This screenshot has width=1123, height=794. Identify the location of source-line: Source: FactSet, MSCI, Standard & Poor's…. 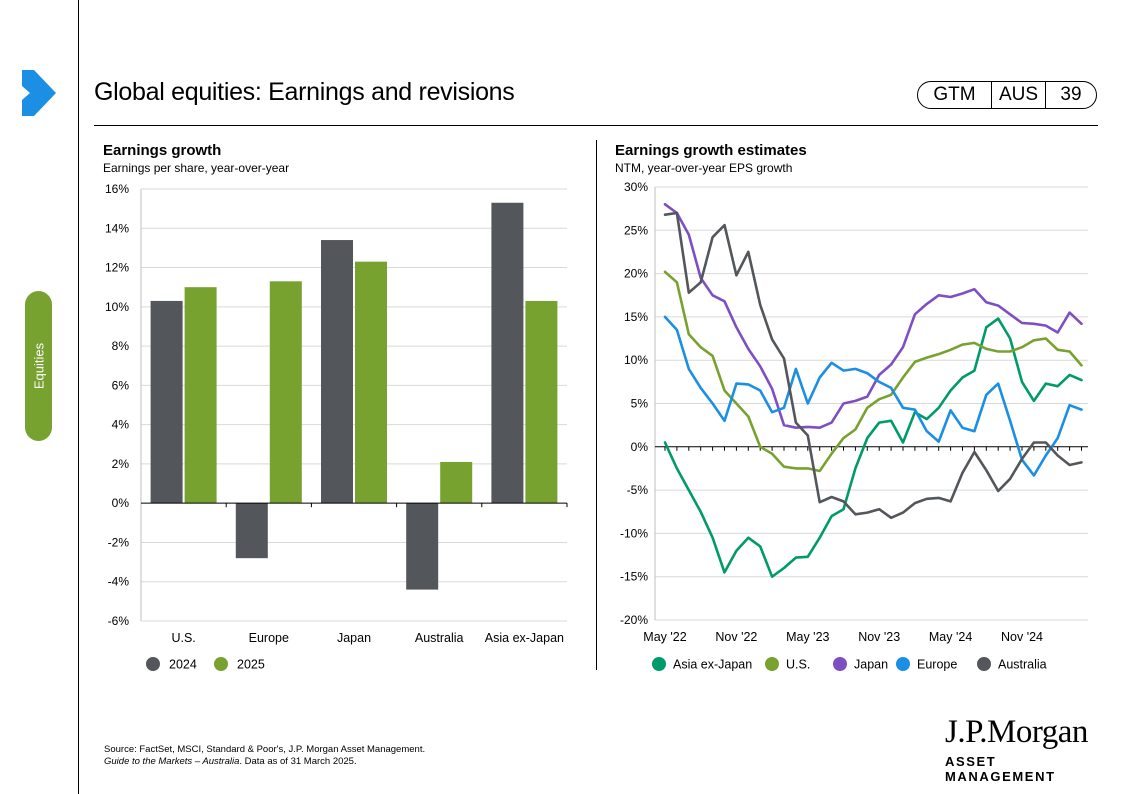
(265, 749).